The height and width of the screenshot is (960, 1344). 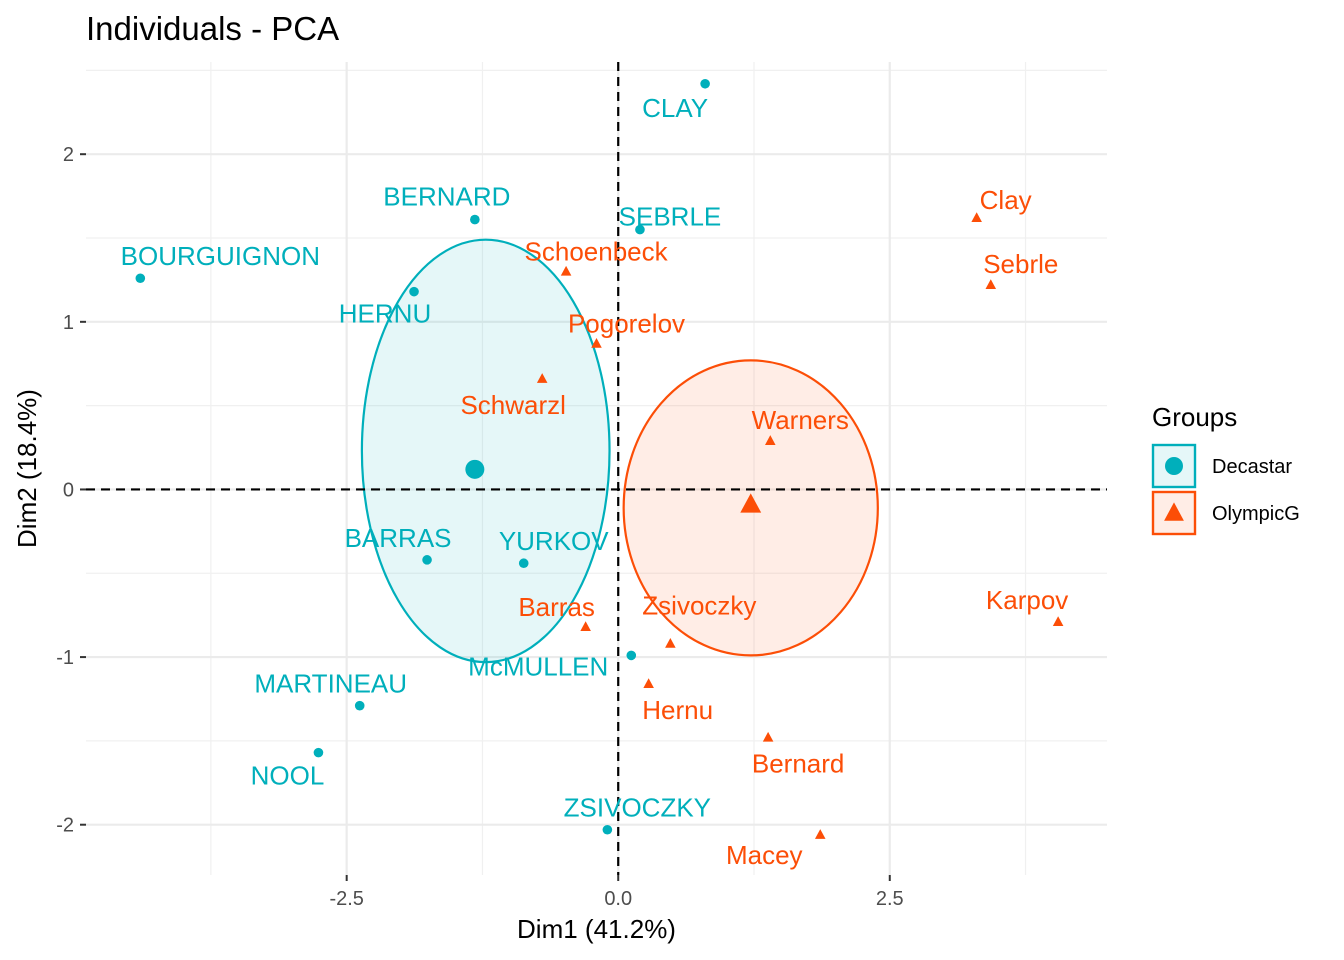 I want to click on legend-label-decastar: Decastar, so click(x=1252, y=467).